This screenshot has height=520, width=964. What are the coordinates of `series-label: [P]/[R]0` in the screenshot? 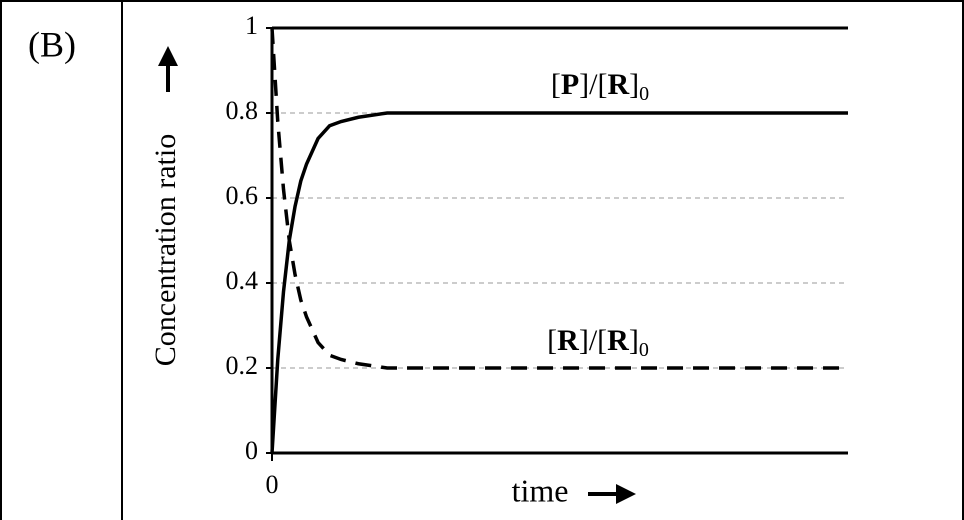 It's located at (600, 86).